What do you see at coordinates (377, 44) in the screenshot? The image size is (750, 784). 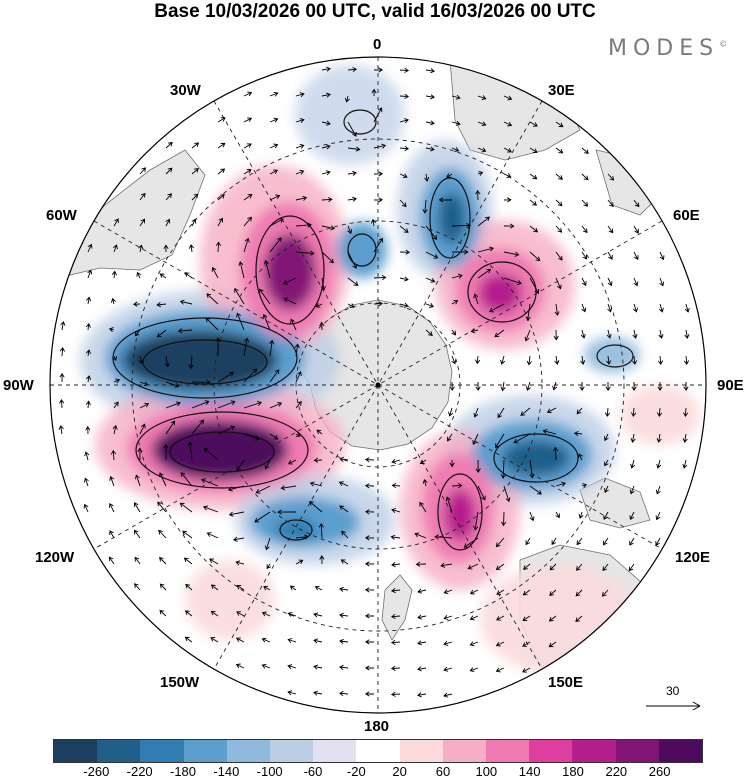 I see `lon-label-0: 0` at bounding box center [377, 44].